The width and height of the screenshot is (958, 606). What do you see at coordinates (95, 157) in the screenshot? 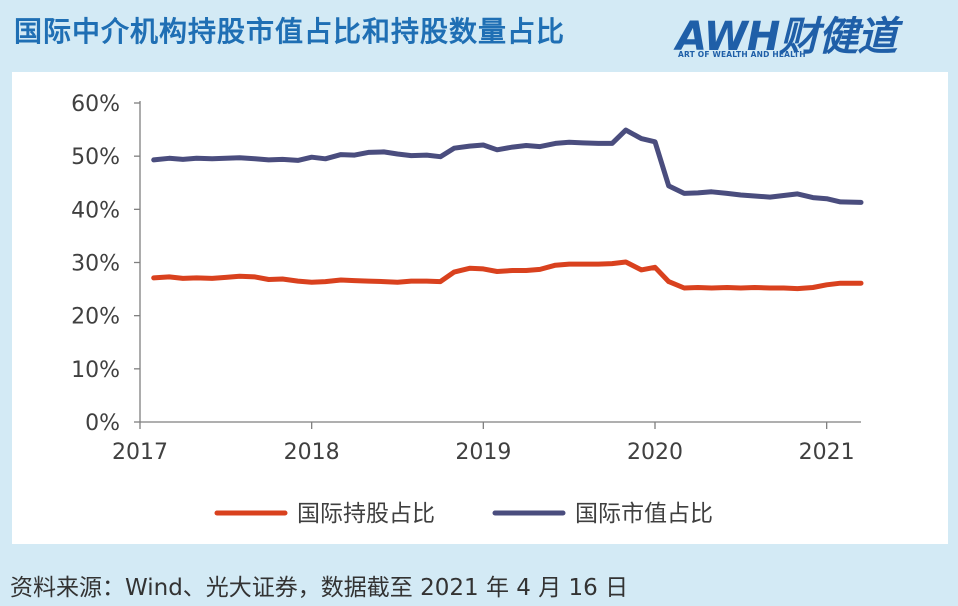
I see `y-tick-label: 50%` at bounding box center [95, 157].